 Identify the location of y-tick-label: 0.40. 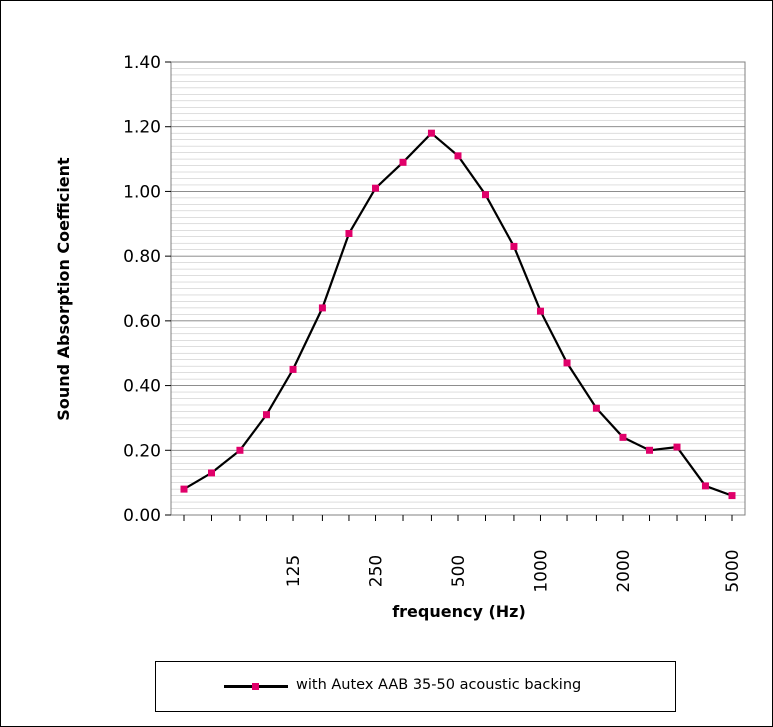
(142, 387).